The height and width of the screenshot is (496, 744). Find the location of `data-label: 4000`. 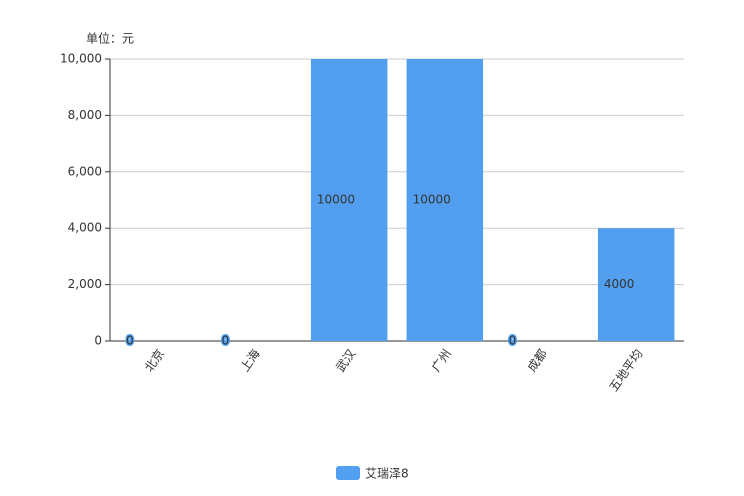

data-label: 4000 is located at coordinates (619, 284).